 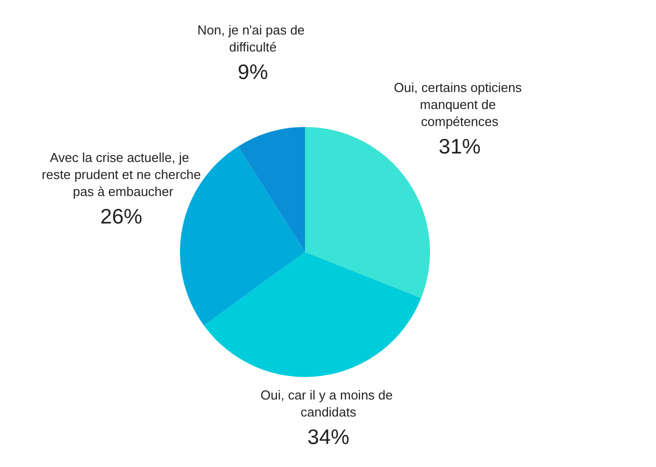 What do you see at coordinates (252, 38) in the screenshot?
I see `slice-label: Non, je n'ai pas de difficulté` at bounding box center [252, 38].